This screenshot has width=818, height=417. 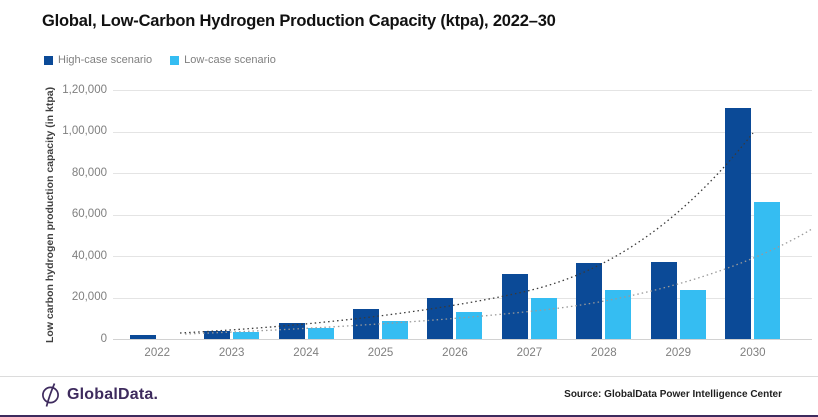 What do you see at coordinates (113, 394) in the screenshot?
I see `globaldata-logo-text: GlobalData.` at bounding box center [113, 394].